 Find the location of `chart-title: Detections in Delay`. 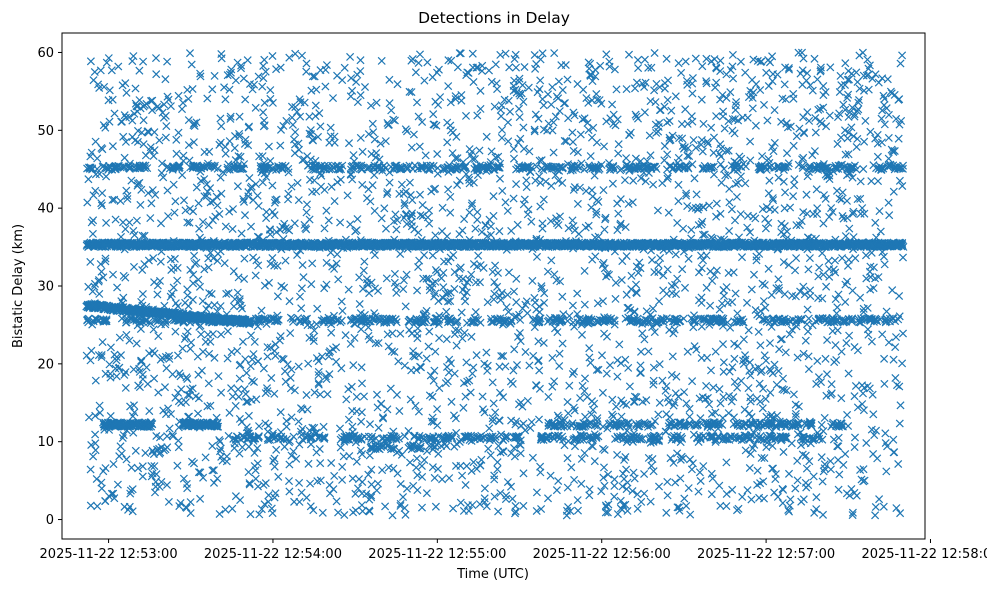

chart-title: Detections in Delay is located at coordinates (494, 18).